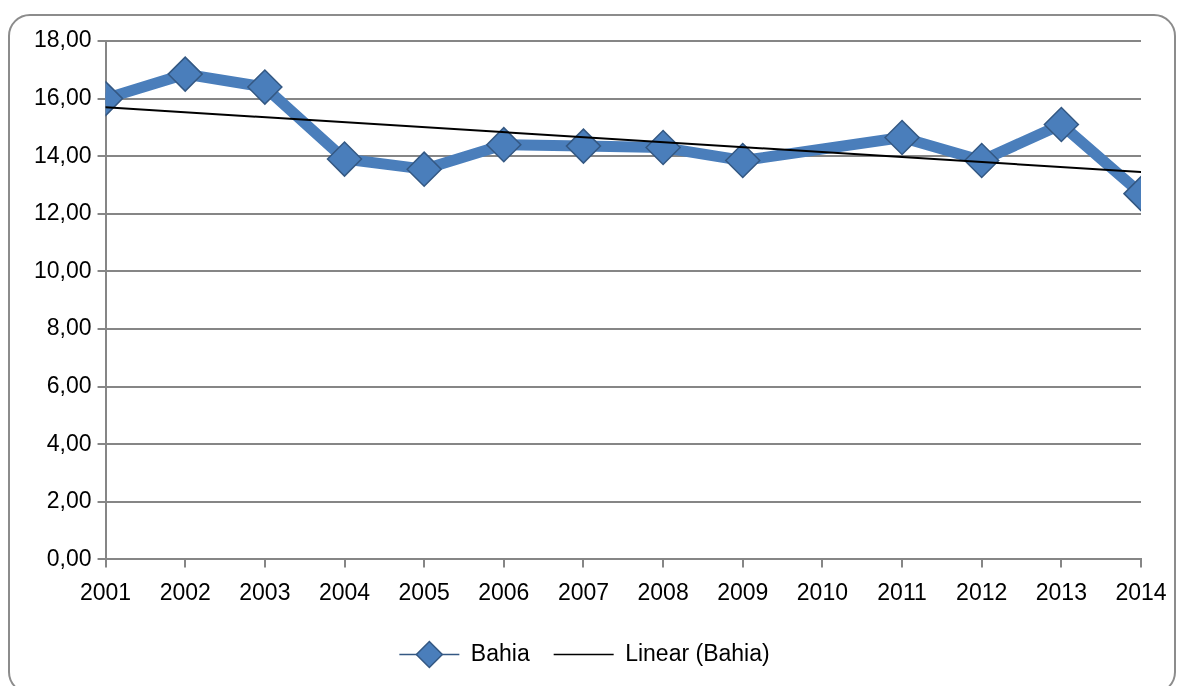 The height and width of the screenshot is (686, 1184). Describe the element at coordinates (62, 39) in the screenshot. I see `y-tick-label: 18,00` at that location.